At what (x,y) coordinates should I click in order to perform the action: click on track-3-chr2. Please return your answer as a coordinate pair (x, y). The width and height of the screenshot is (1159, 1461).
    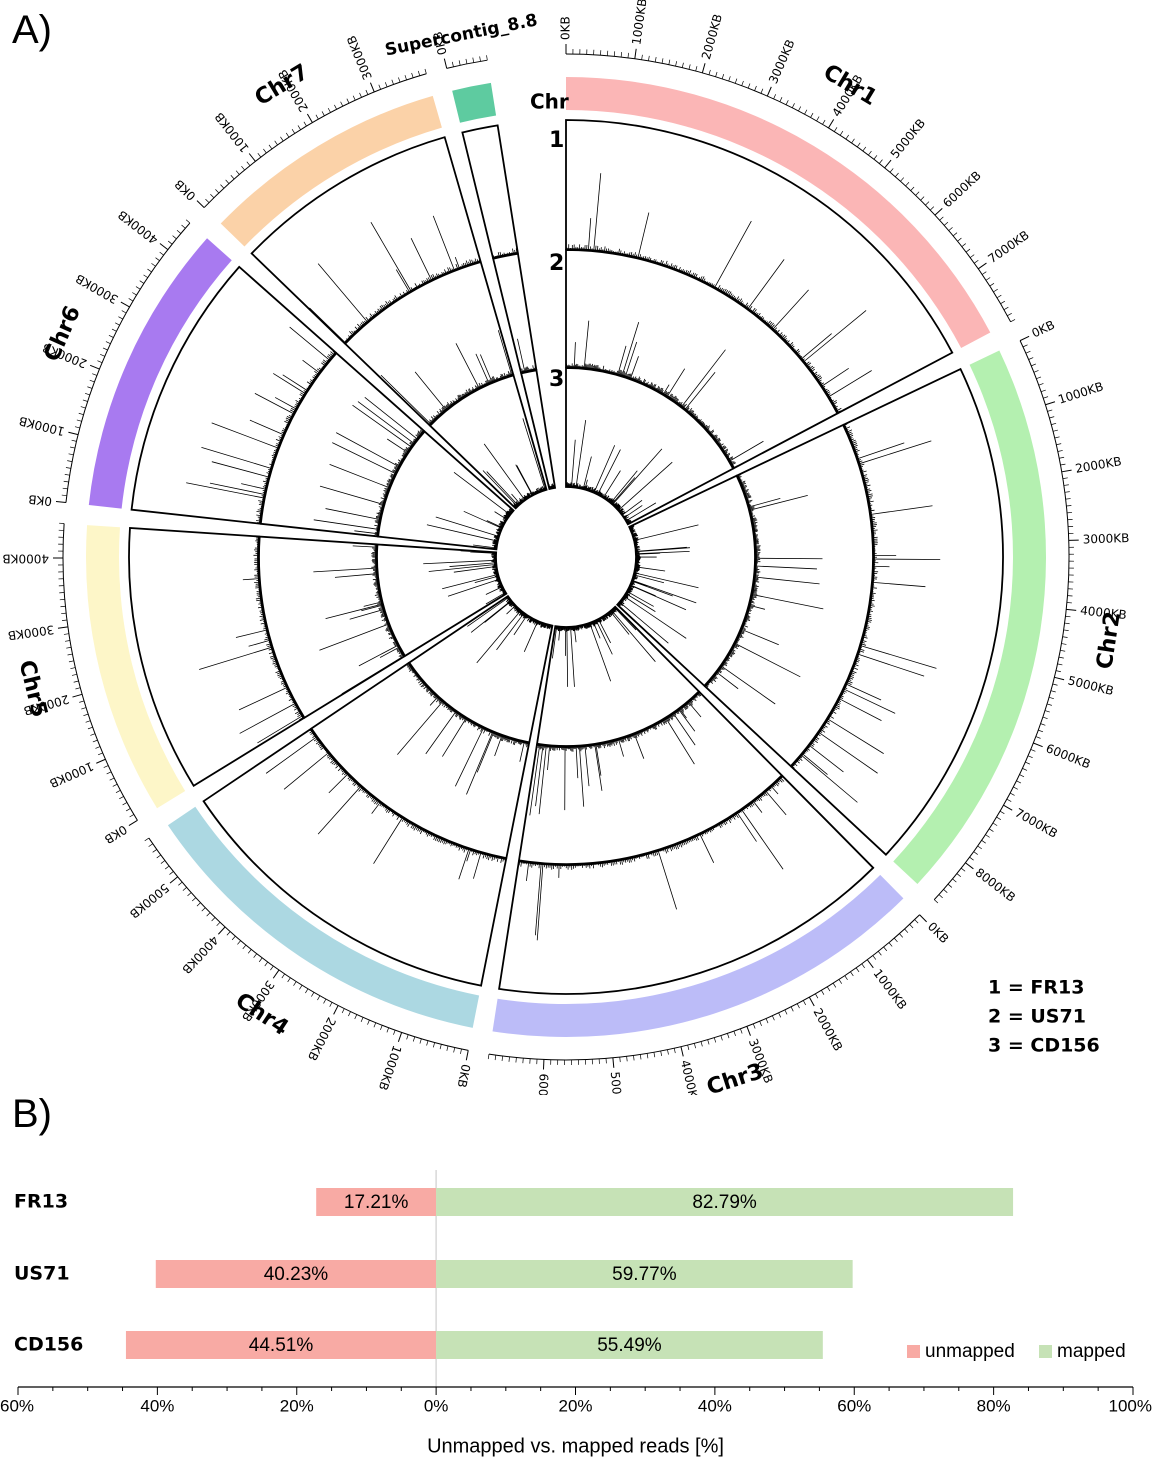
    Looking at the image, I should click on (685, 581).